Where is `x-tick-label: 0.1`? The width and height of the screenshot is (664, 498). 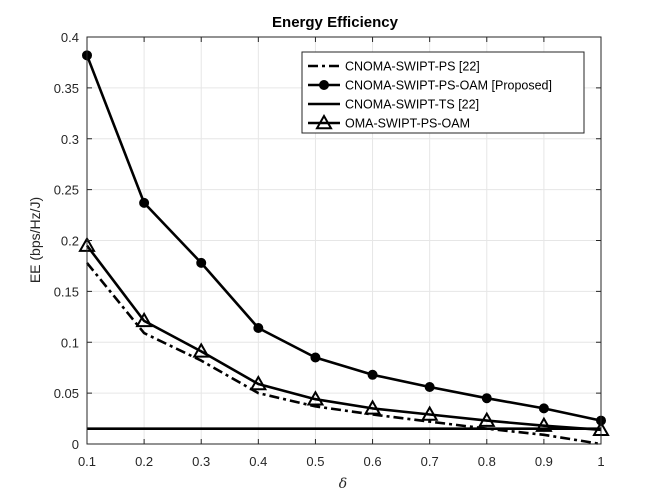 x-tick-label: 0.1 is located at coordinates (87, 461).